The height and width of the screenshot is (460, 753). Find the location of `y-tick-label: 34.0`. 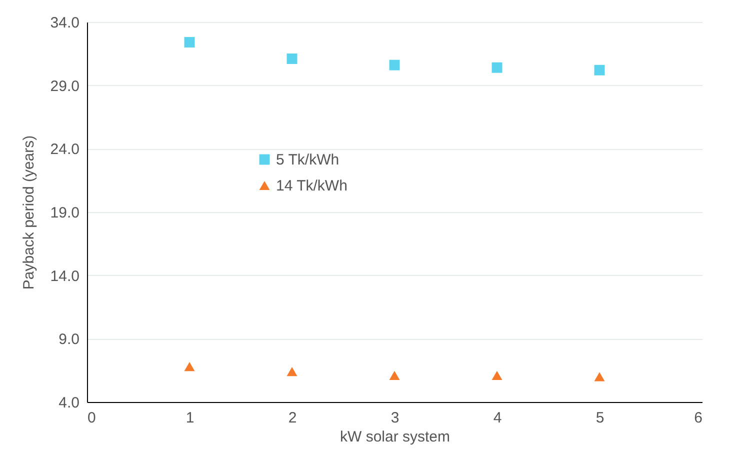

y-tick-label: 34.0 is located at coordinates (65, 23).